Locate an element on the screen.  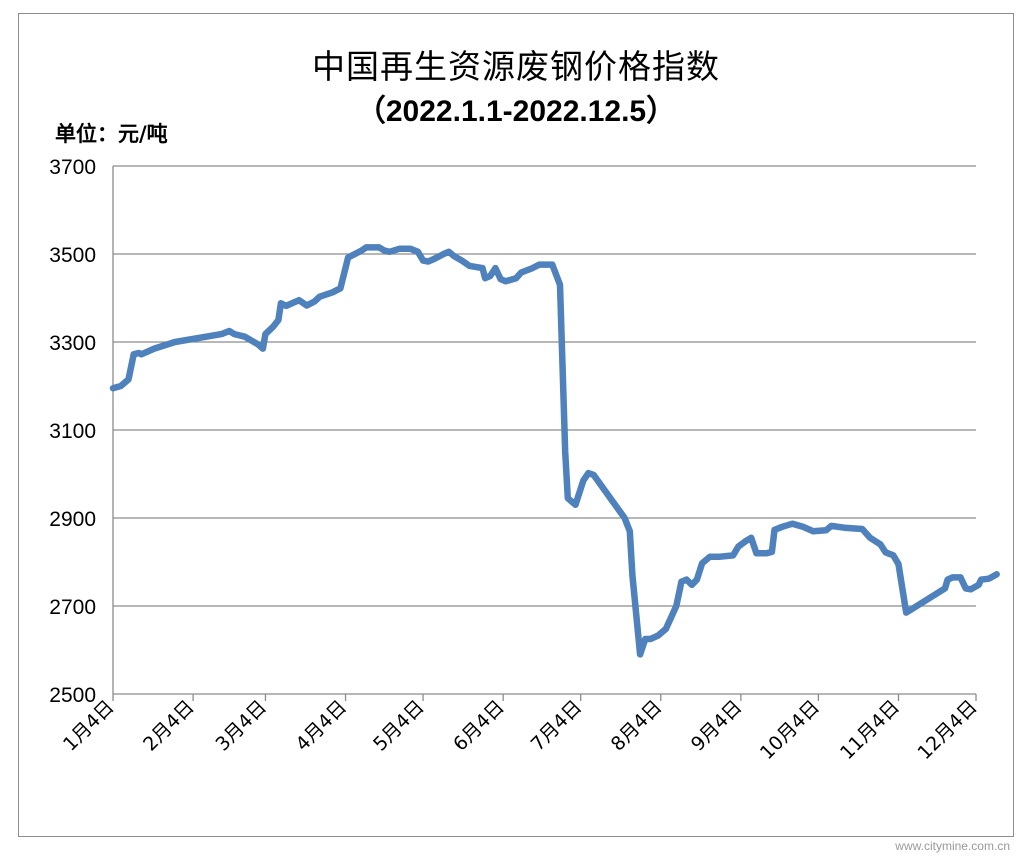
x-tick-label: 9月4日 is located at coordinates (717, 726).